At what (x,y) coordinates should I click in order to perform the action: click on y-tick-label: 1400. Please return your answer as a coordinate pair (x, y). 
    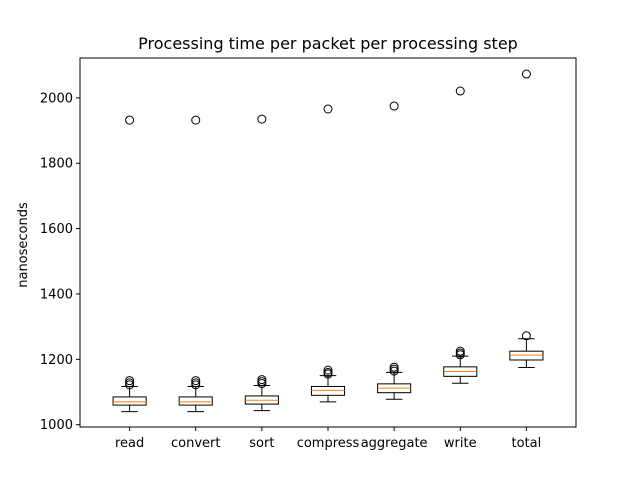
    Looking at the image, I should click on (56, 294).